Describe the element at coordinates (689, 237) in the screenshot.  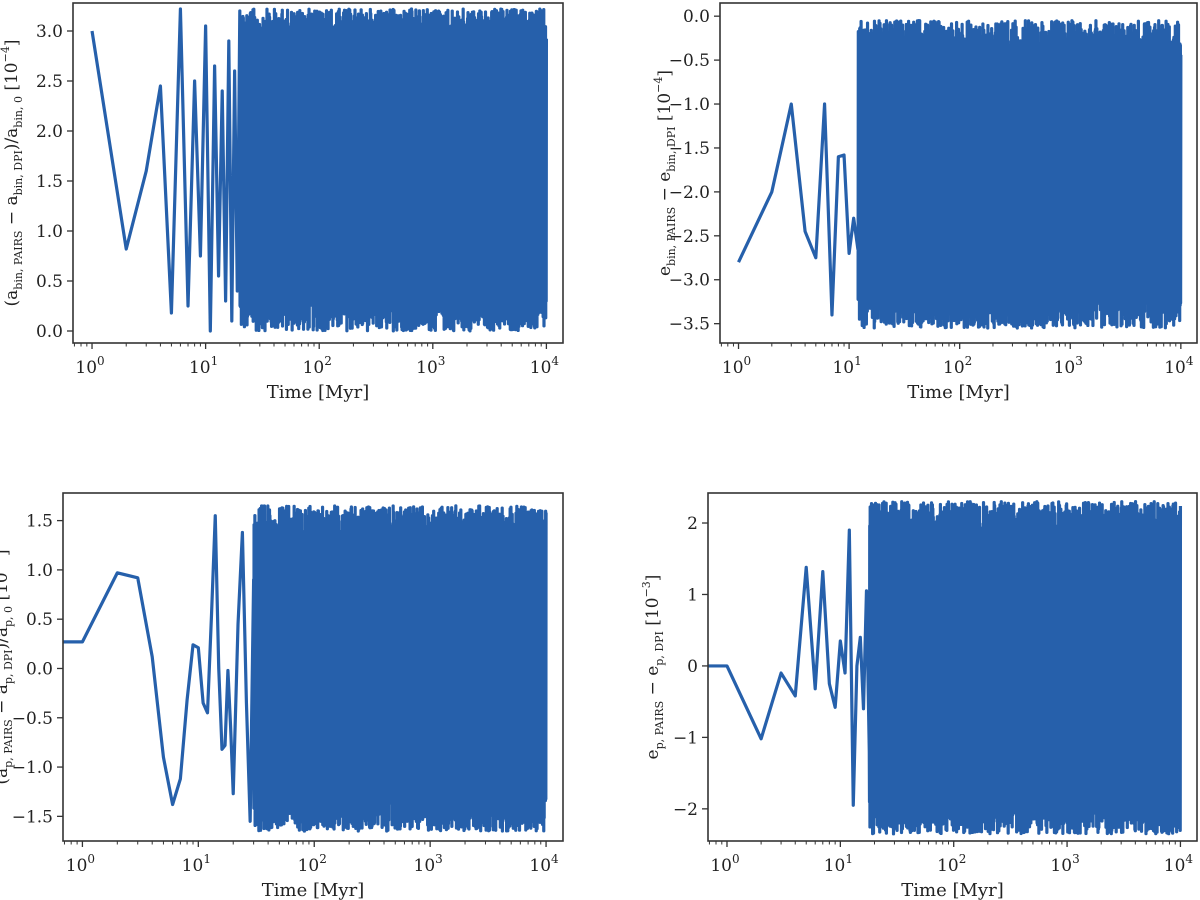
I see `y-tick-label: −2.5` at that location.